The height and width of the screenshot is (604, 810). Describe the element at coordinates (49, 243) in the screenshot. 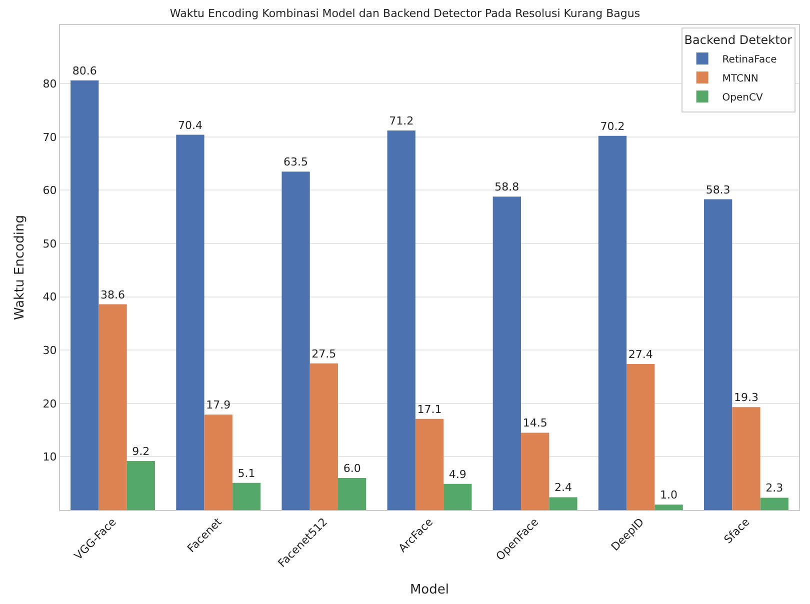

I see `y-tick-label: 50` at that location.